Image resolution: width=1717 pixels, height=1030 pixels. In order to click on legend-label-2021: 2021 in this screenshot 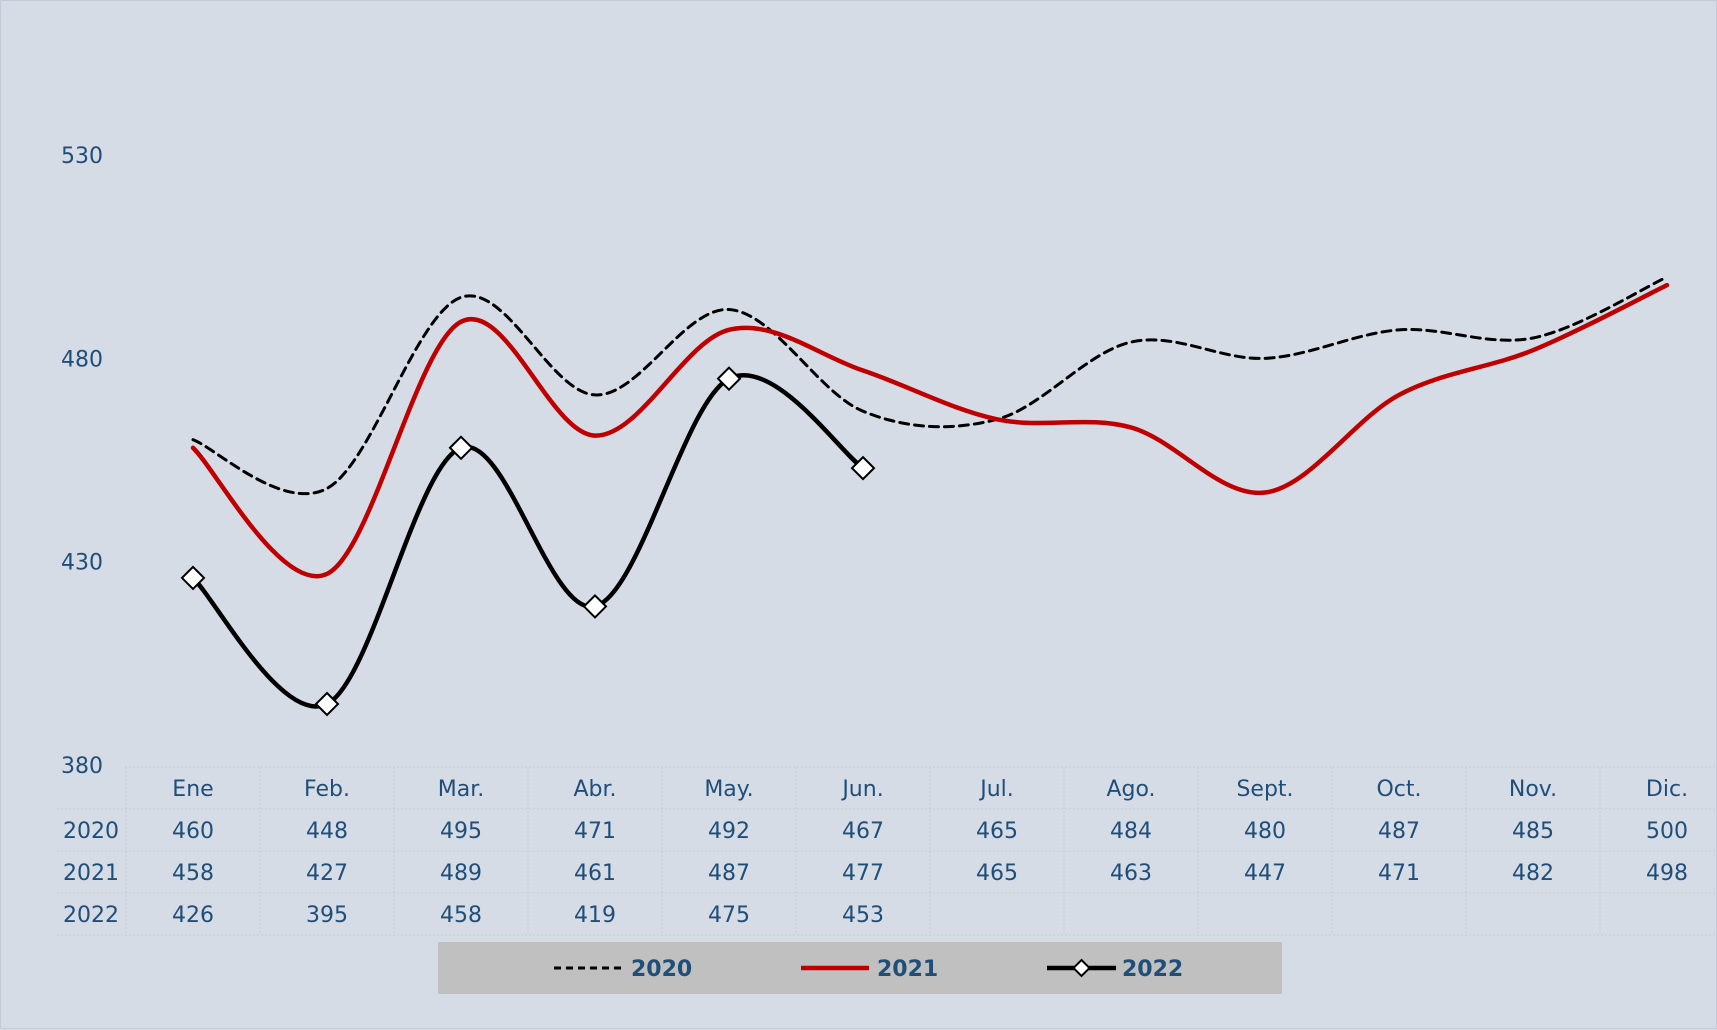, I will do `click(907, 969)`.